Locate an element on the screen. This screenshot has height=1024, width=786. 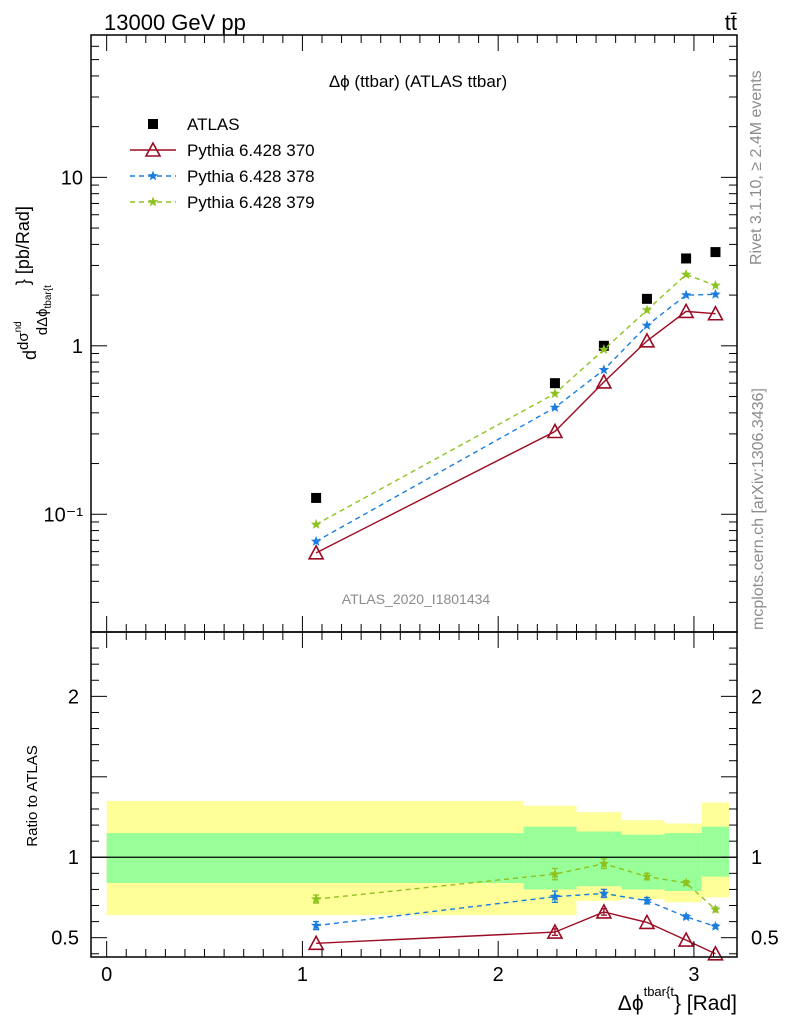
main-y-axis-label: ddσnd dΔϕtbar{t} [pb/Rad] is located at coordinates (33, 283).